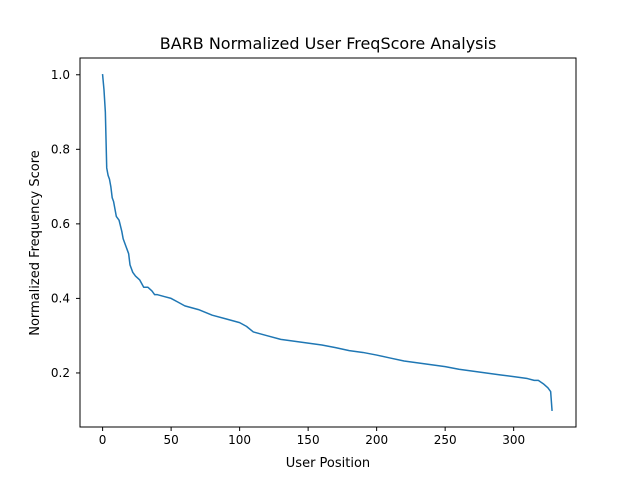  I want to click on x-tick-label: 250, so click(445, 440).